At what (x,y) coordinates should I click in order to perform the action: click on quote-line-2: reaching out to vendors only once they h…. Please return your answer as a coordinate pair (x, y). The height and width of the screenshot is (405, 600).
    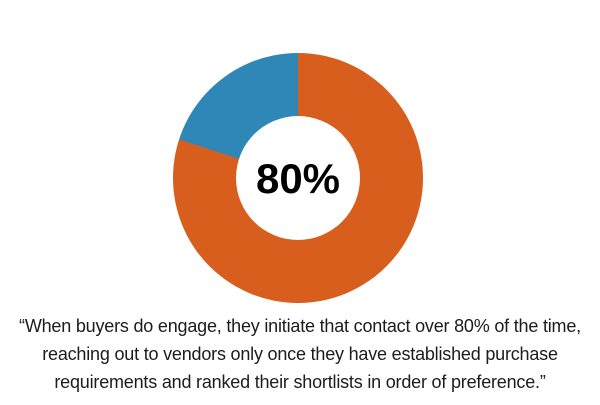
    Looking at the image, I should click on (300, 354).